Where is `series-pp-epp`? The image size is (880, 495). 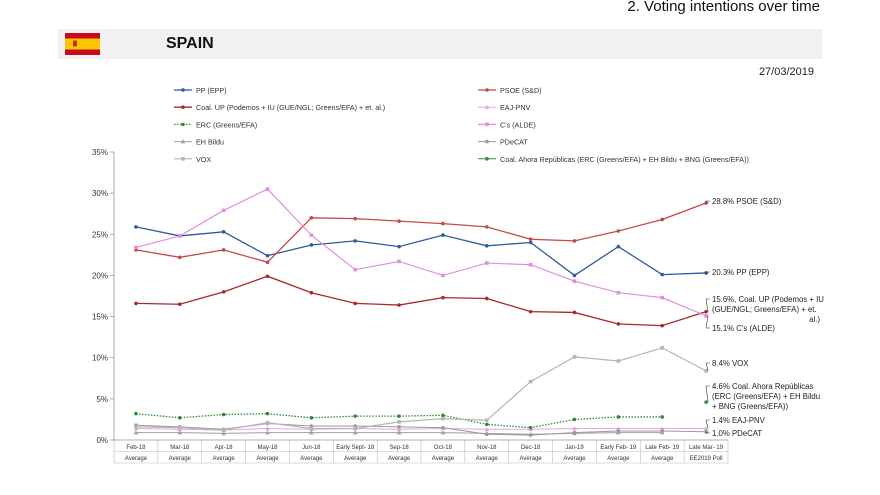
series-pp-epp is located at coordinates (421, 251).